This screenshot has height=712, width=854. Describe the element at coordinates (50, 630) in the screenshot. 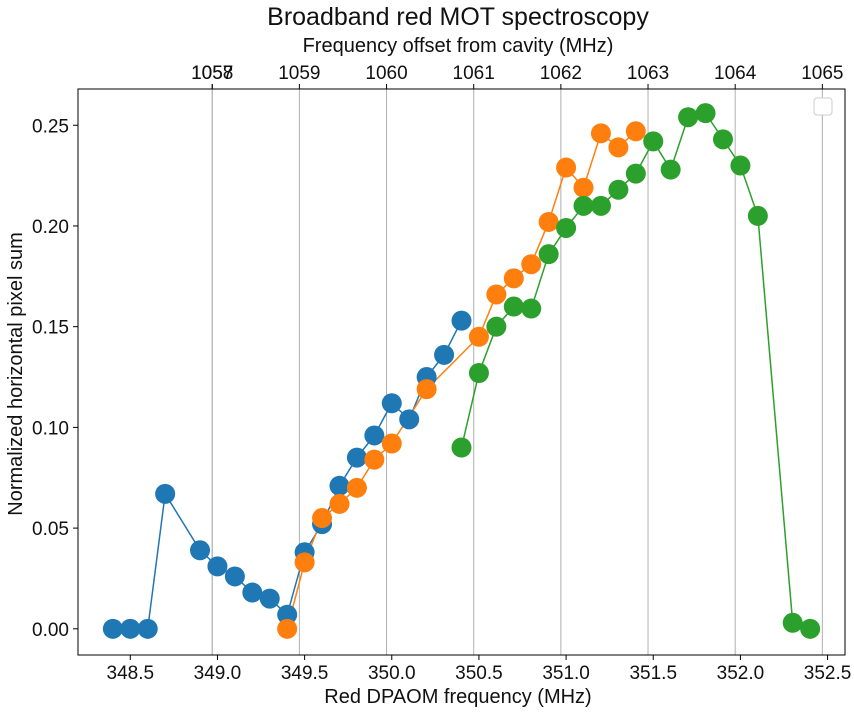

I see `y-tick-label: 0.00` at that location.